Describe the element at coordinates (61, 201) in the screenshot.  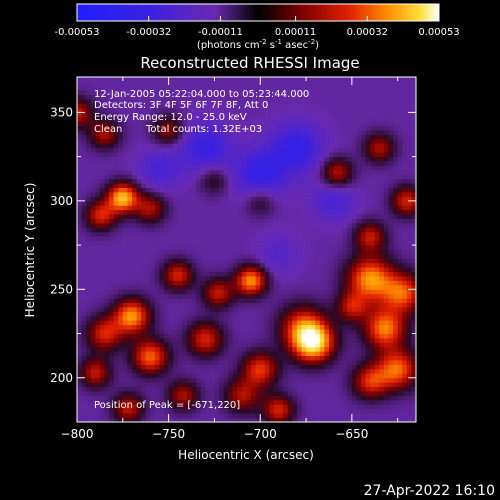
I see `y-tick-label: 300` at that location.